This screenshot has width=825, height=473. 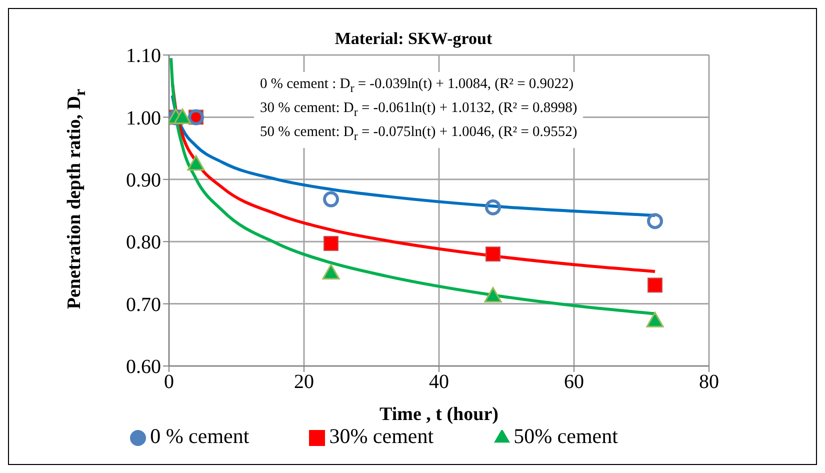 What do you see at coordinates (439, 382) in the screenshot?
I see `x-tick-label: 40` at bounding box center [439, 382].